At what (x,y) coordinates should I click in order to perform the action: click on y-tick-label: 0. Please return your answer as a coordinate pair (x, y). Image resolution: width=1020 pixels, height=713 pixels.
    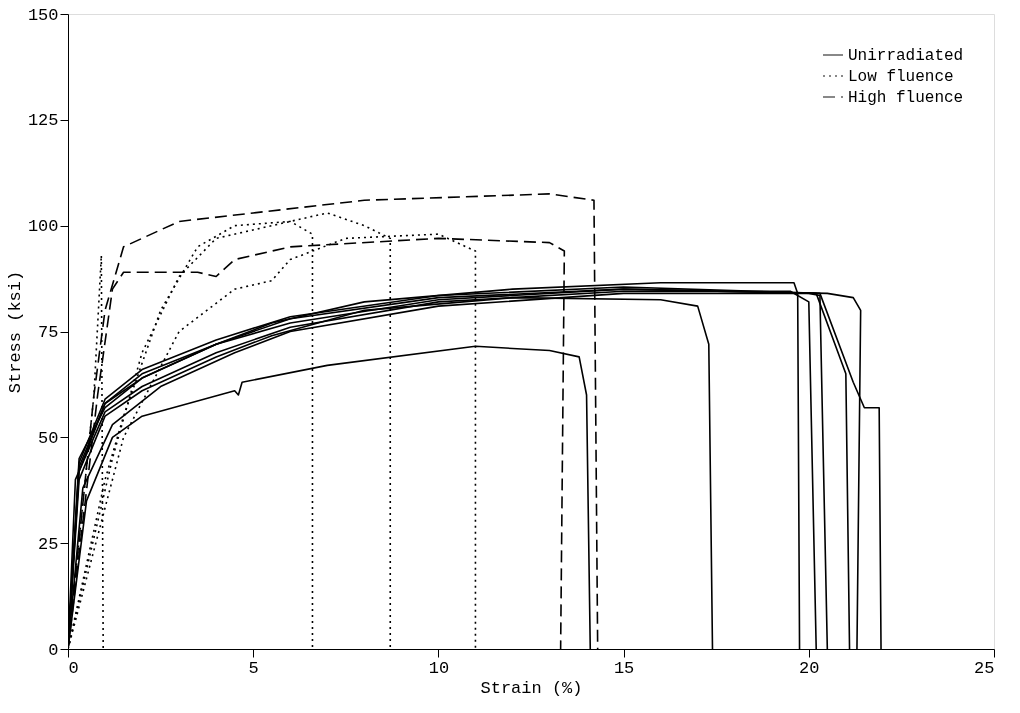
    Looking at the image, I should click on (53, 650).